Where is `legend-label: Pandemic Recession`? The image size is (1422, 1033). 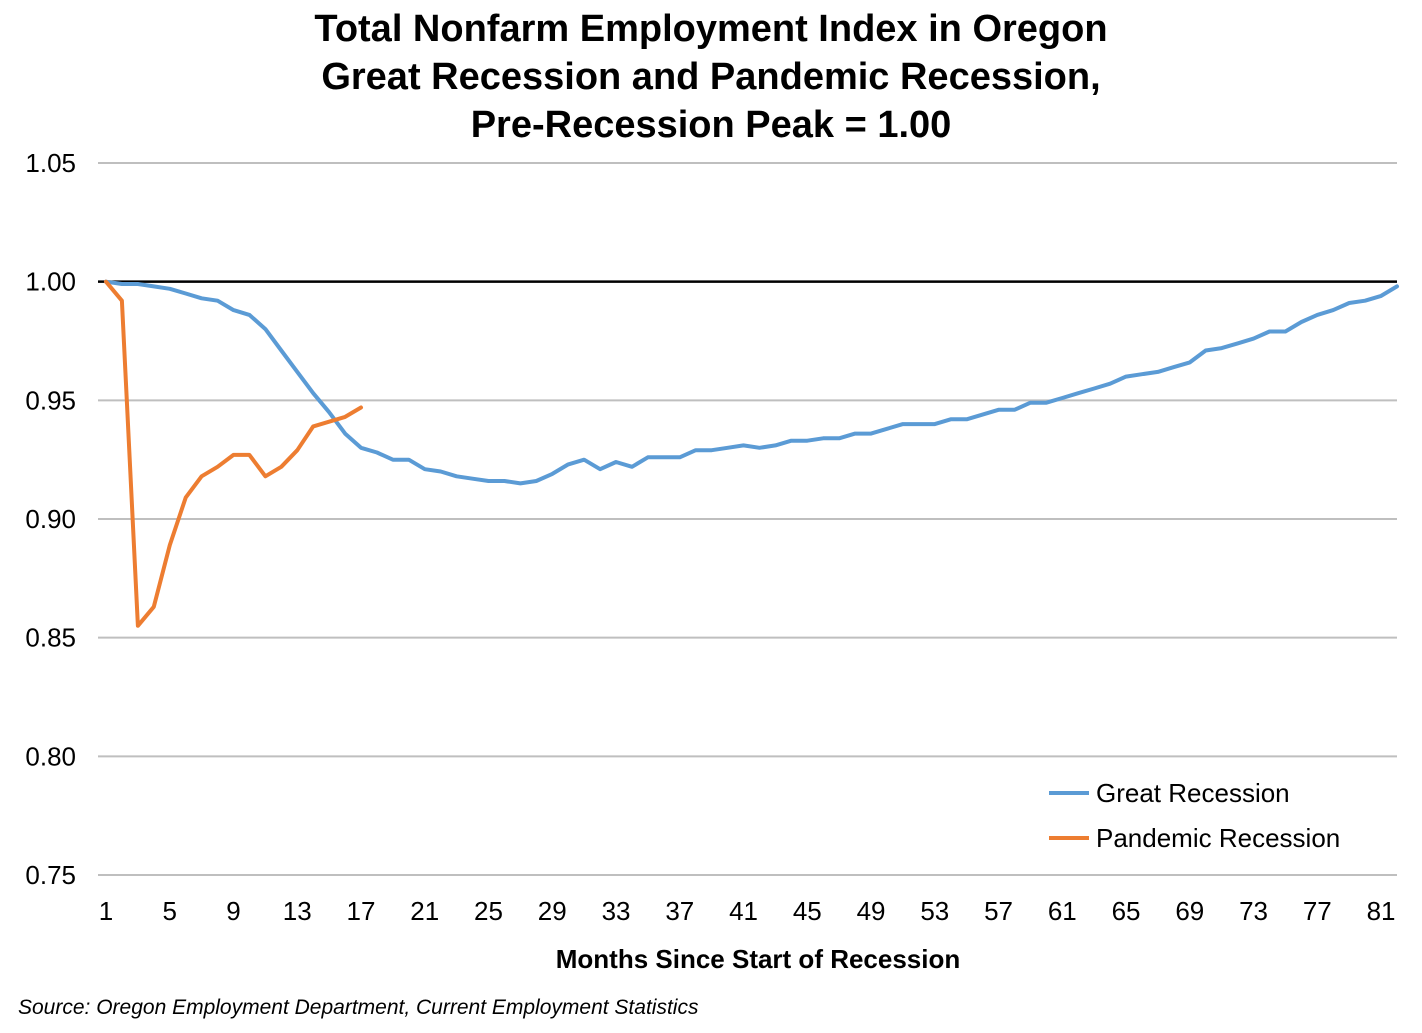 legend-label: Pandemic Recession is located at coordinates (1218, 838).